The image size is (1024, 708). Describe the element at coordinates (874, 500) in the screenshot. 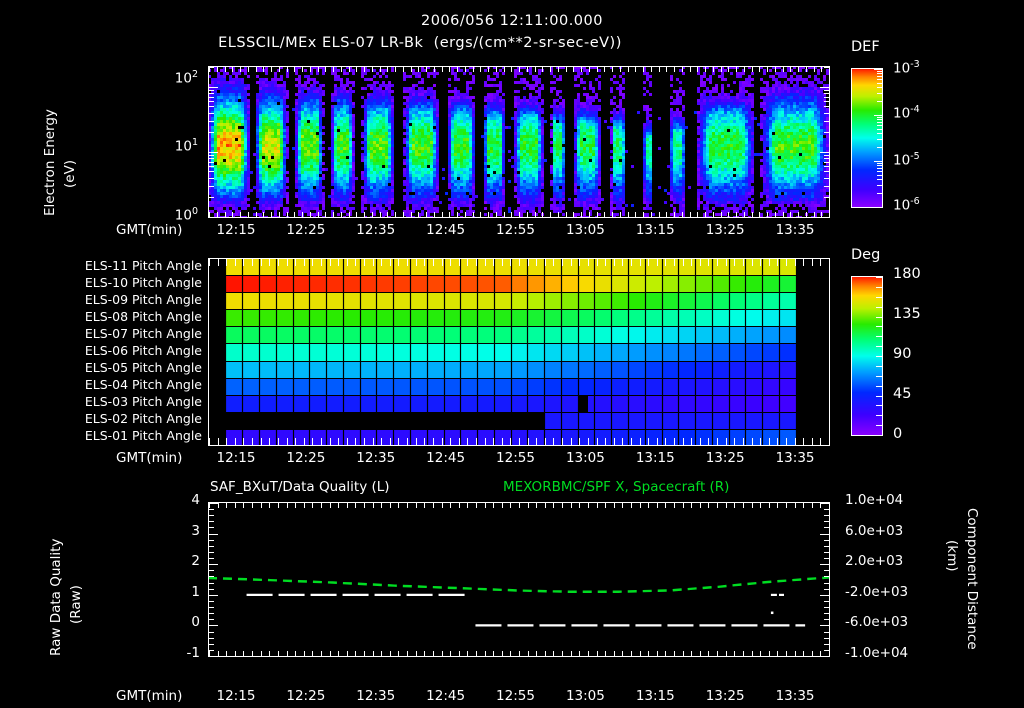

I see `component-distance-ytick-0: 1.0e+04` at that location.